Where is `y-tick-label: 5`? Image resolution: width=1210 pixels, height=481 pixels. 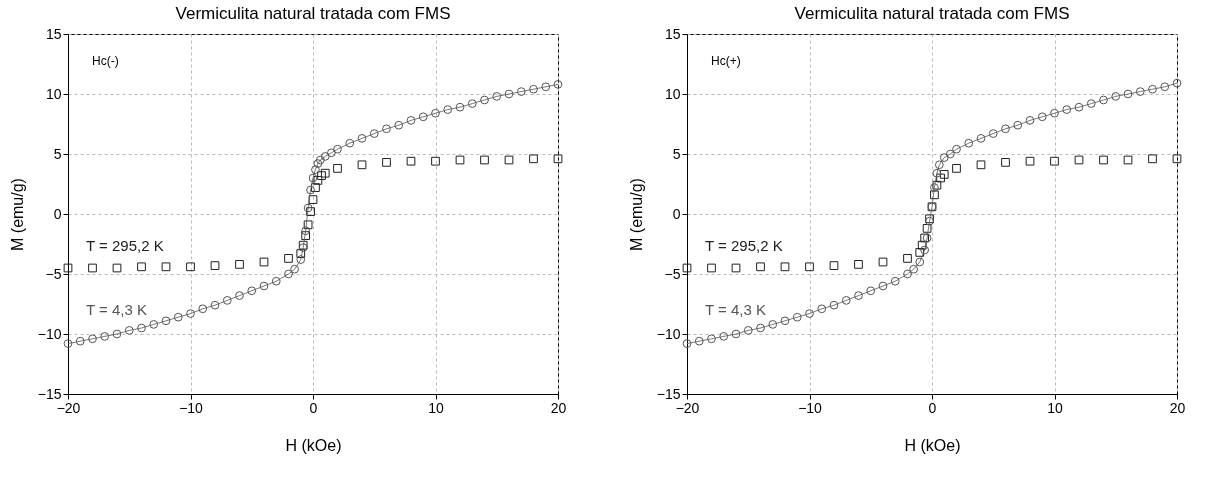 y-tick-label: 5 is located at coordinates (57, 153).